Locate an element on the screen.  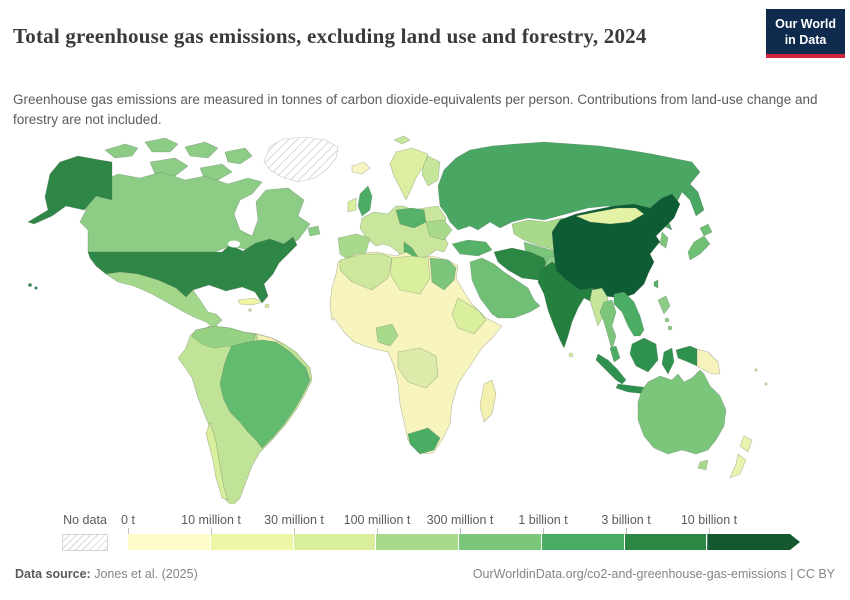
legend-tick-label: 10 million t is located at coordinates (211, 520).